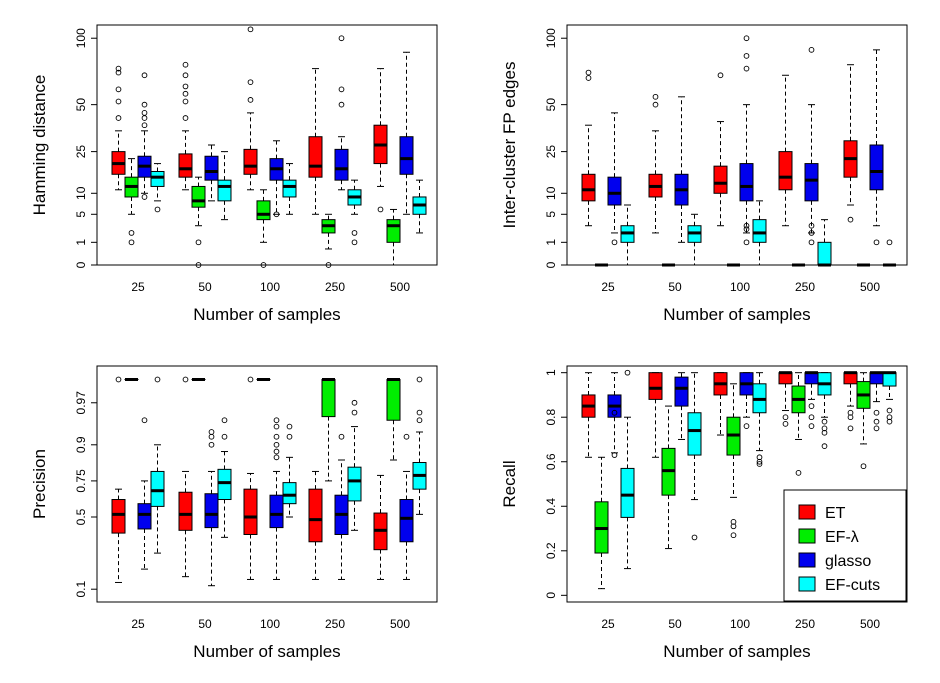  Describe the element at coordinates (39, 145) in the screenshot. I see `y-axis-title: Hamming distance` at that location.